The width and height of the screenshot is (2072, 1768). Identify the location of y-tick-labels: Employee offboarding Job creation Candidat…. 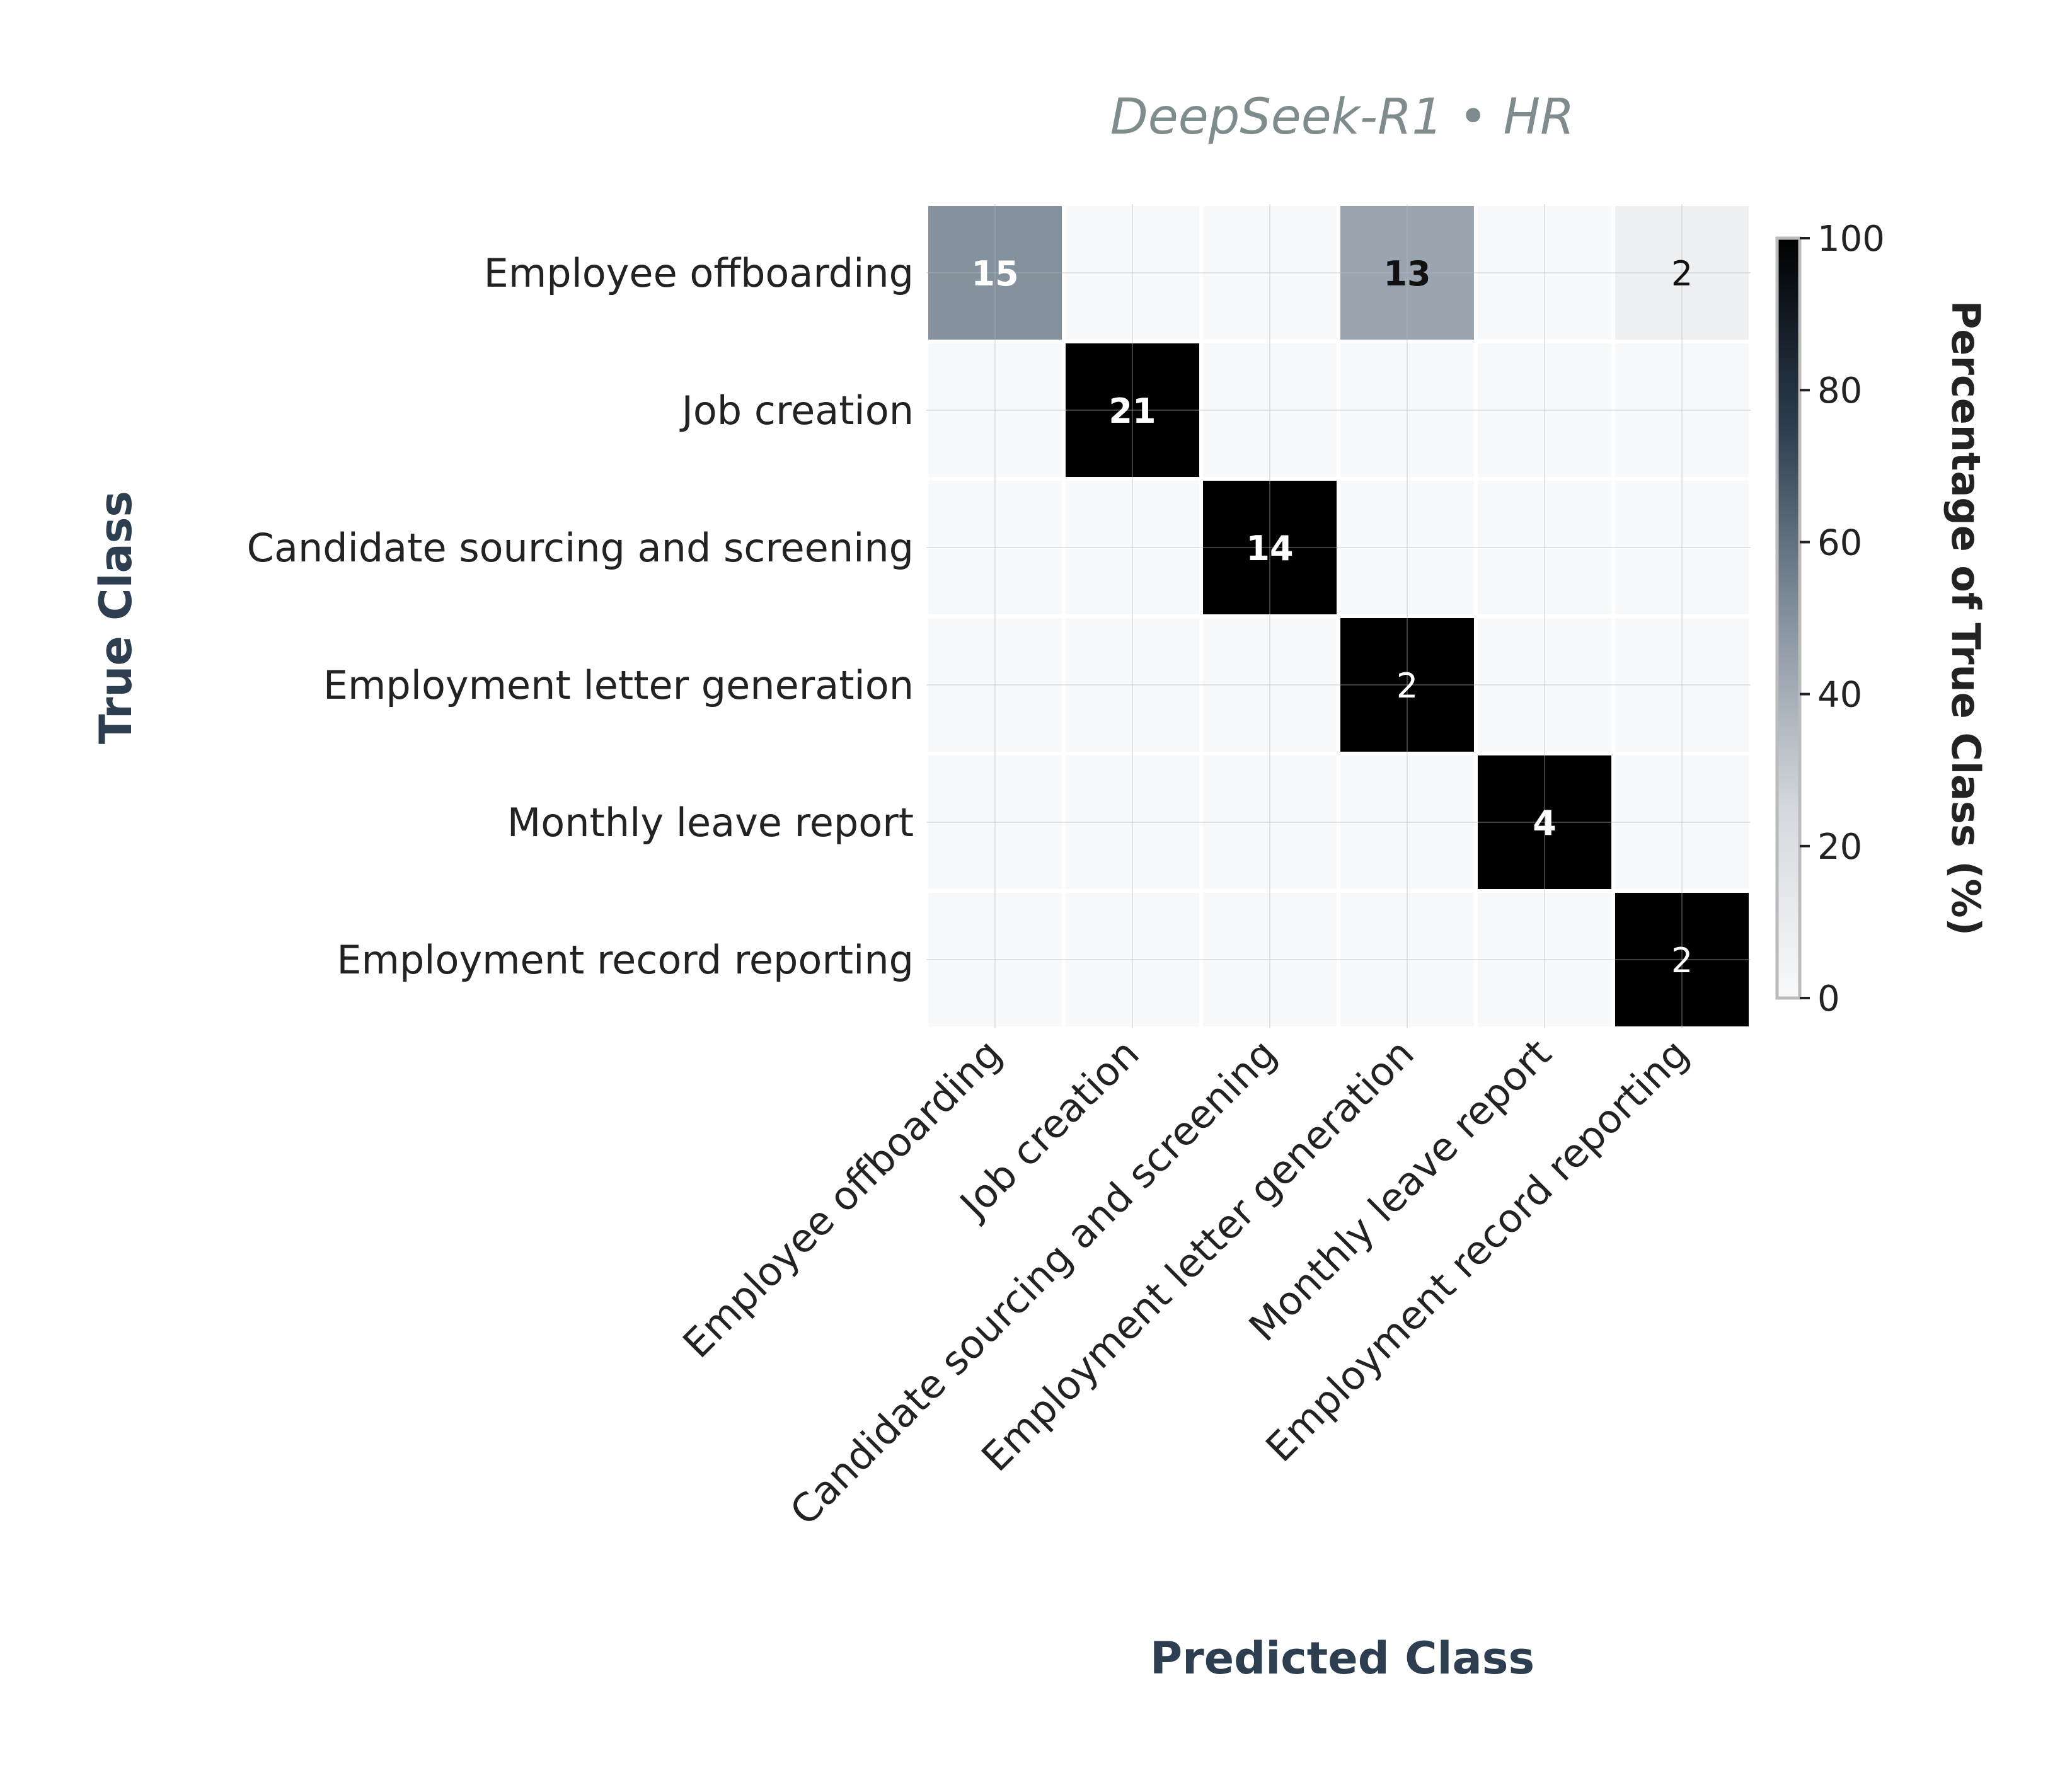
(580, 616).